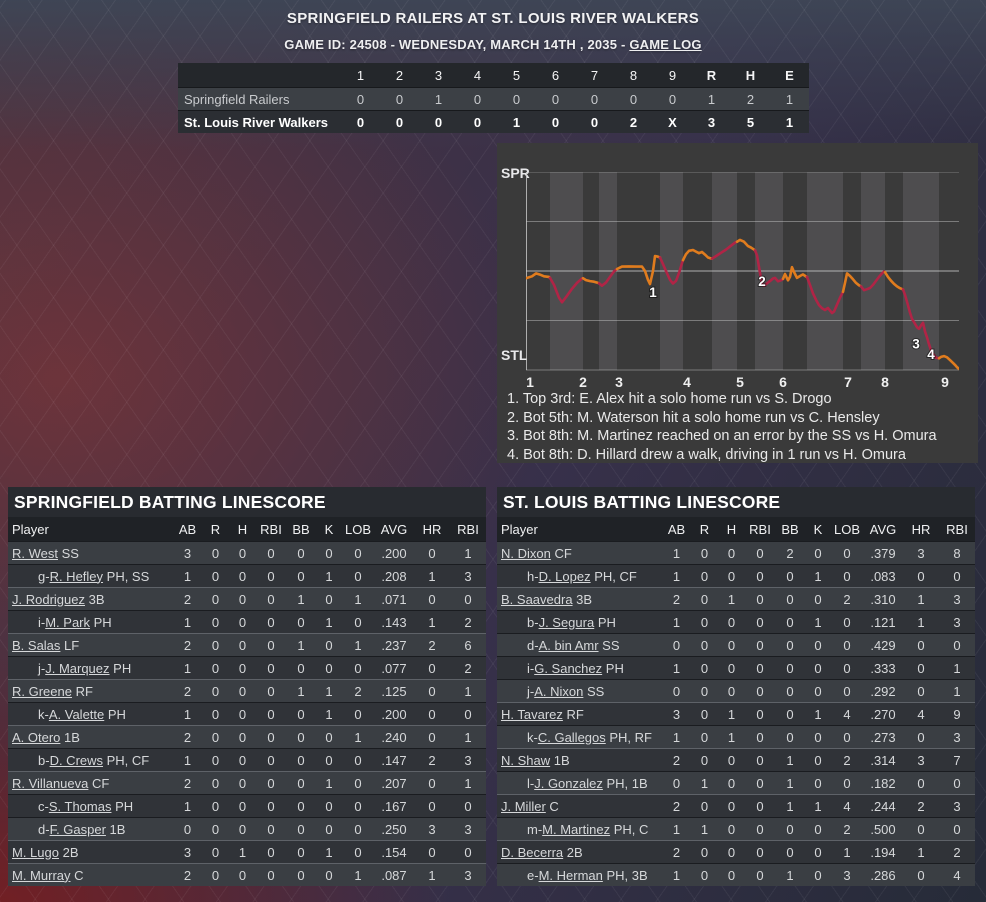 The height and width of the screenshot is (902, 986). I want to click on player-cell: J. Miller C, so click(579, 806).